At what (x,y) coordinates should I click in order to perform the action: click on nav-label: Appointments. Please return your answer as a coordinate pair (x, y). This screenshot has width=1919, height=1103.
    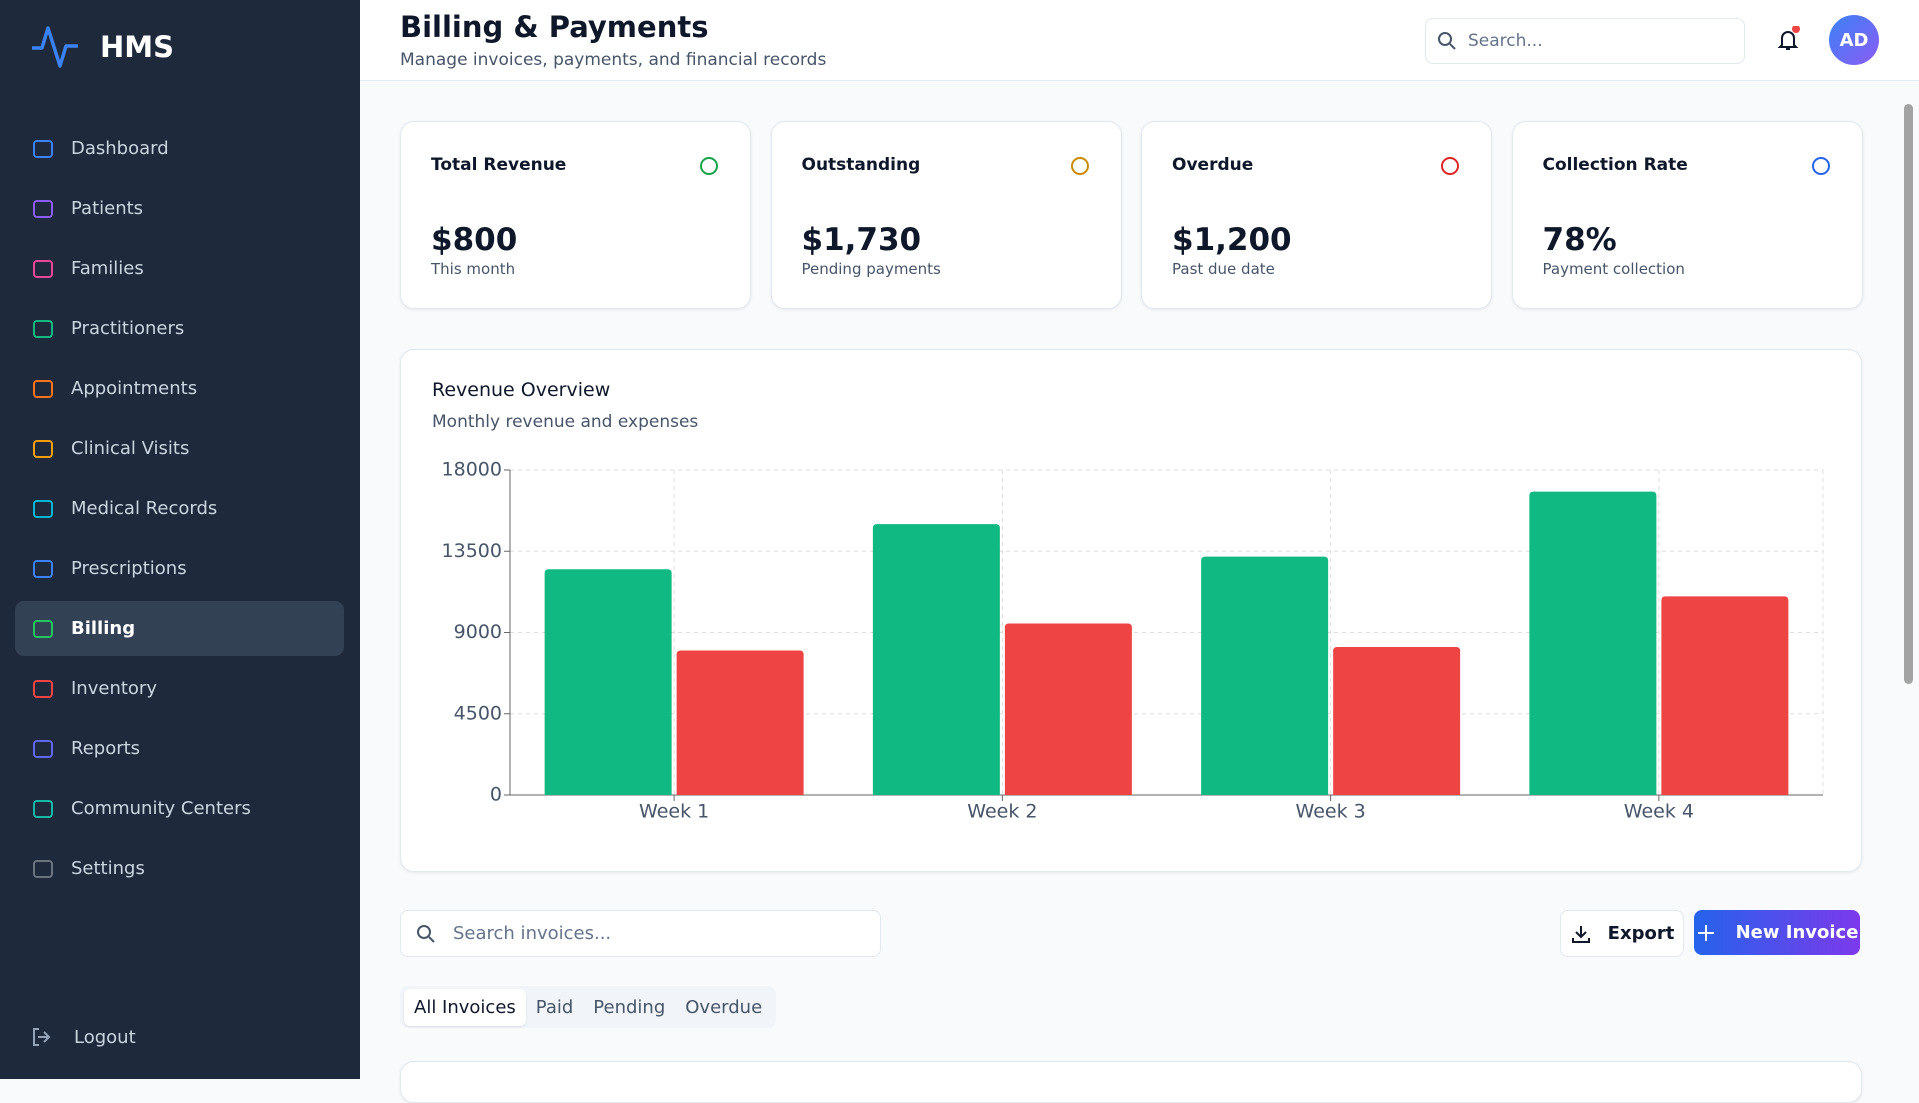
    Looking at the image, I should click on (134, 388).